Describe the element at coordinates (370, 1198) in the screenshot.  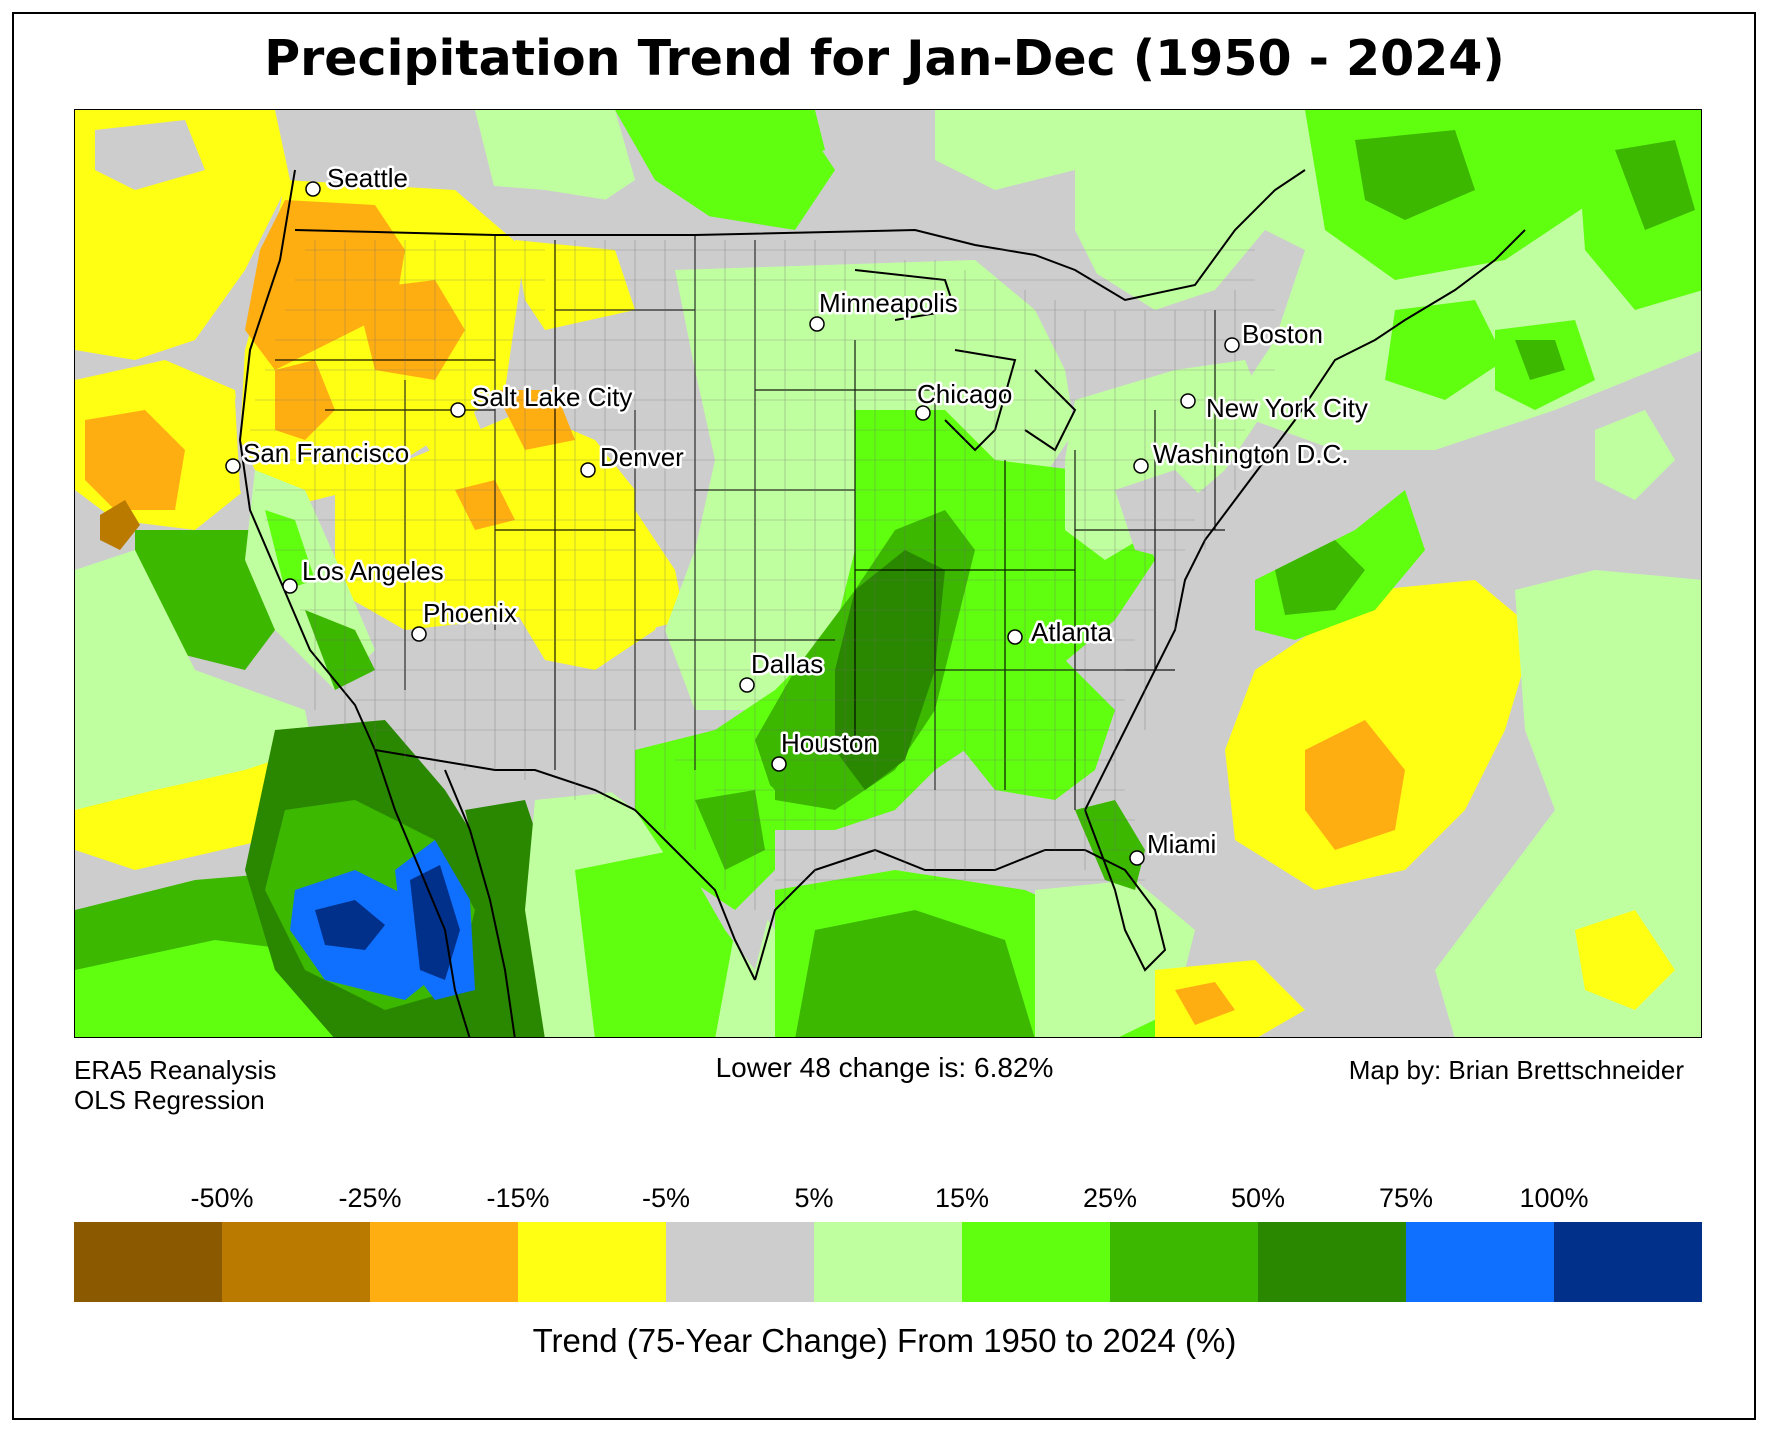
I see `legend-tick: -25%` at that location.